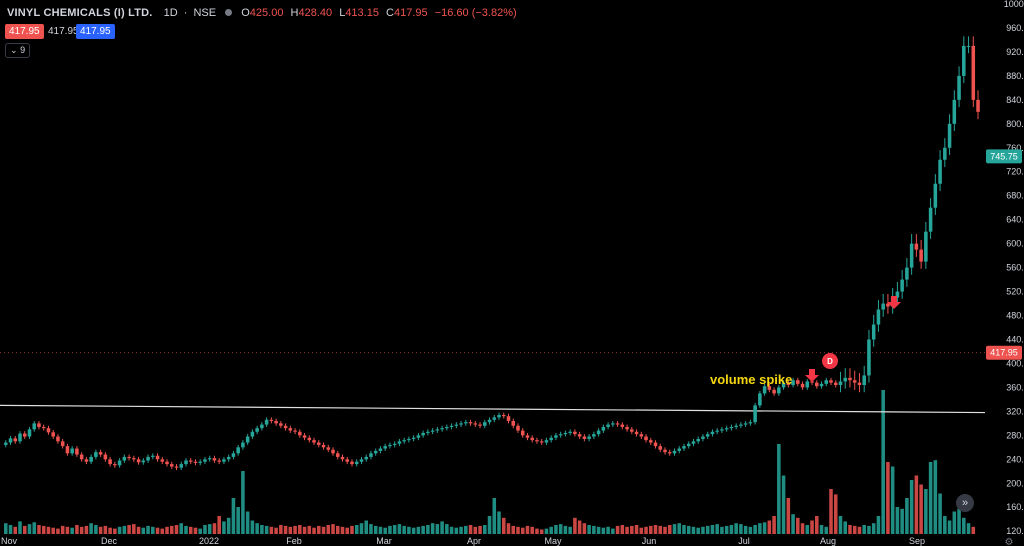  What do you see at coordinates (1015, 100) in the screenshot?
I see `y-tick-label: 840.00` at bounding box center [1015, 100].